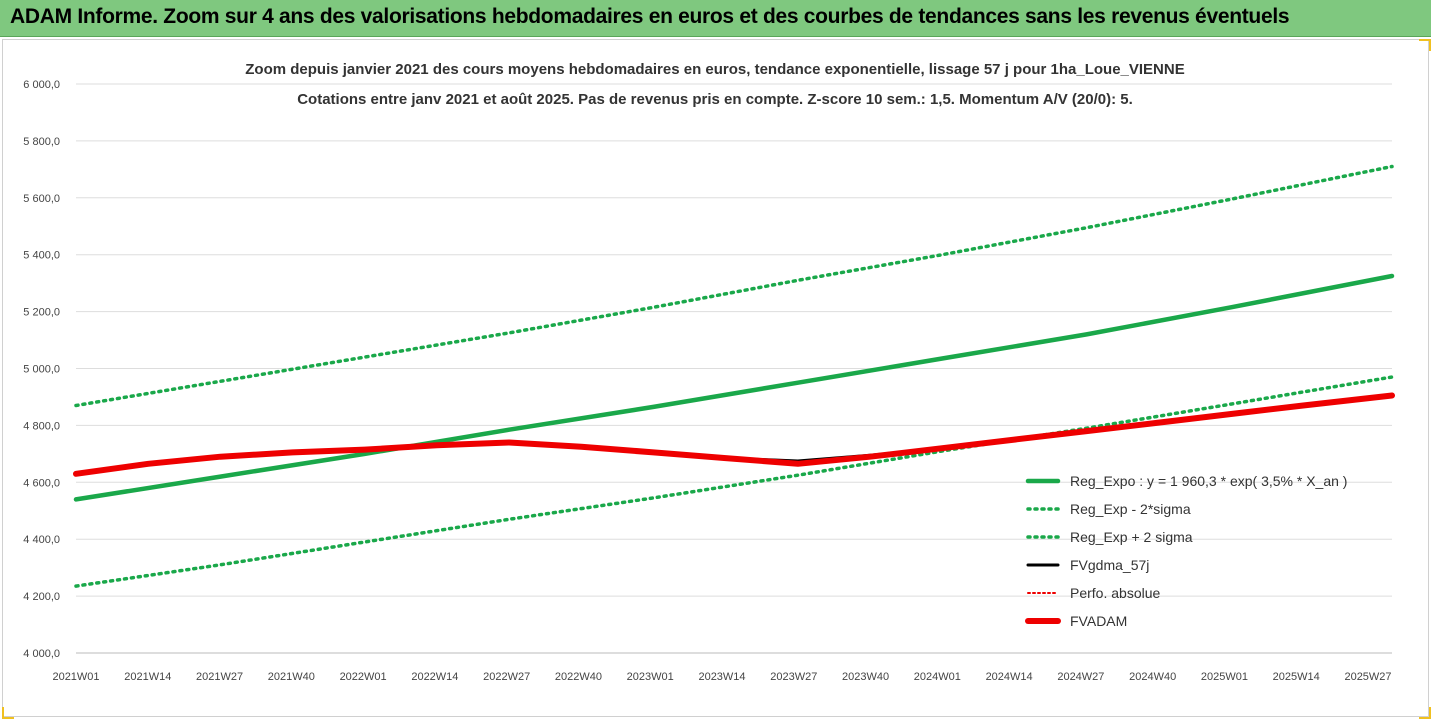 The height and width of the screenshot is (720, 1431). I want to click on legend-label: FVADAM, so click(1098, 621).